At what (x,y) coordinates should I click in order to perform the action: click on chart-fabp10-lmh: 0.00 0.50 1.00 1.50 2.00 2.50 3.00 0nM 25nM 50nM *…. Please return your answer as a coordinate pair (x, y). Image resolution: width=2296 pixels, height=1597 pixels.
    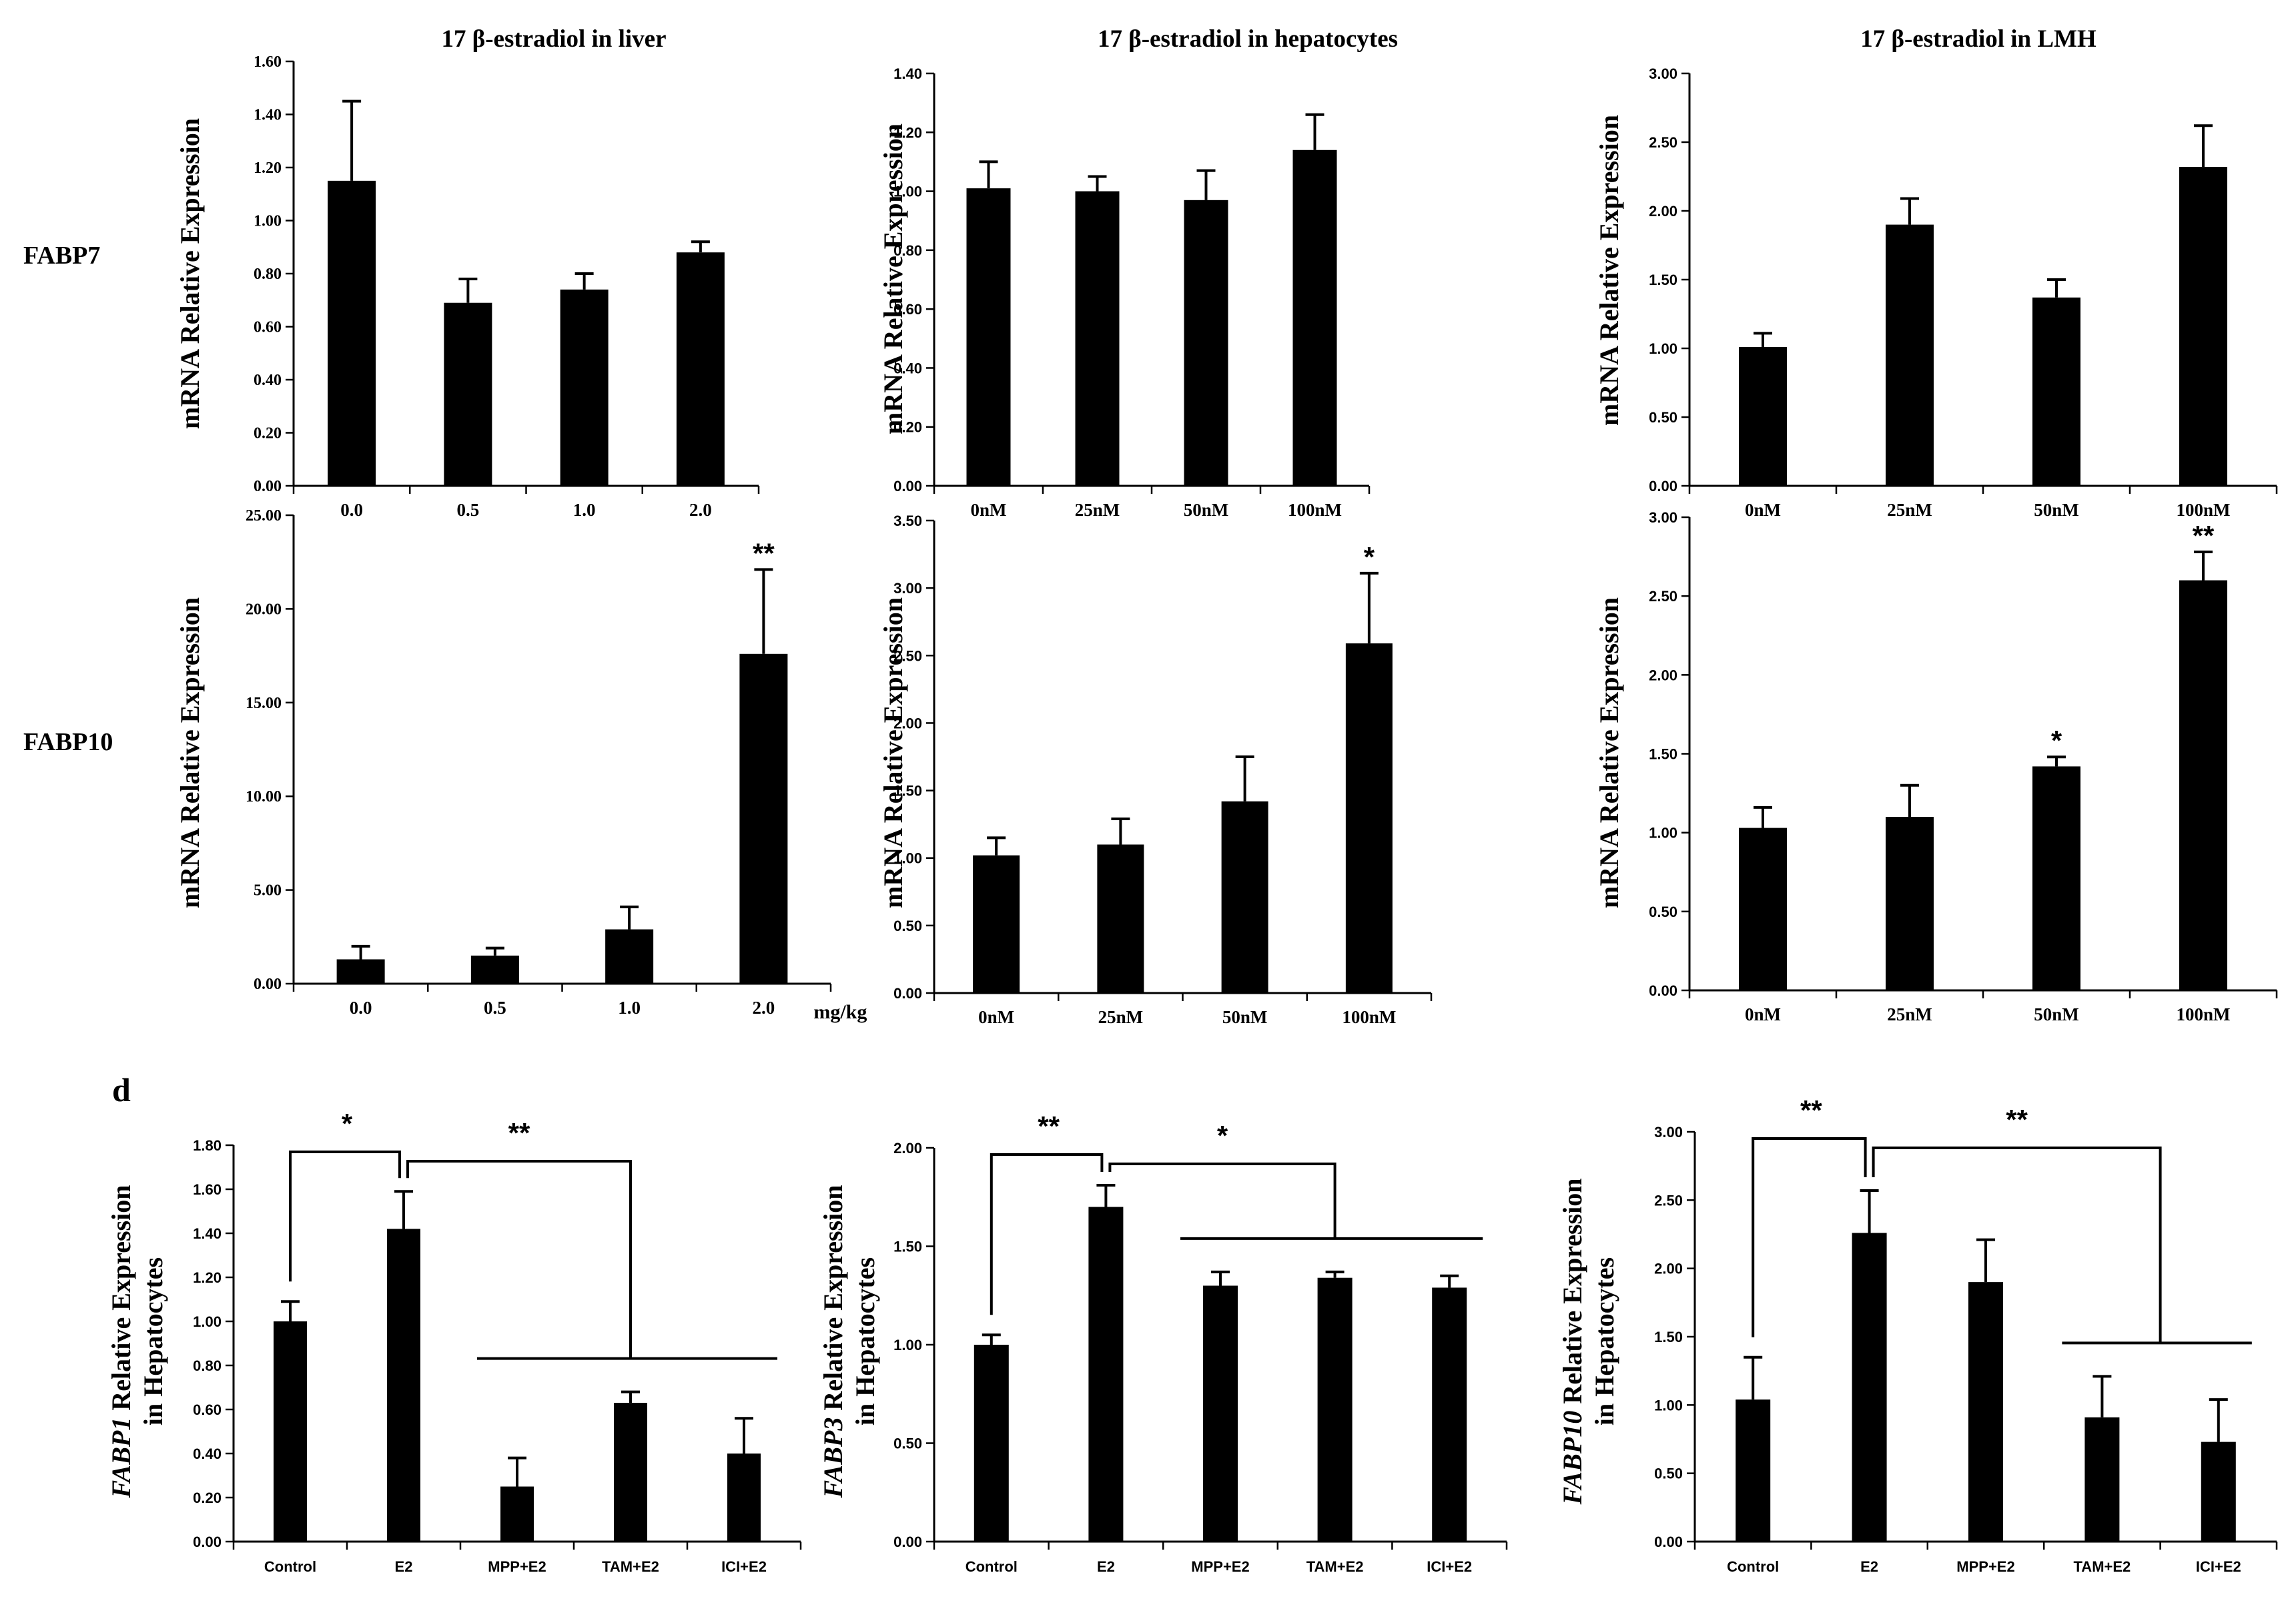
    Looking at the image, I should click on (1936, 766).